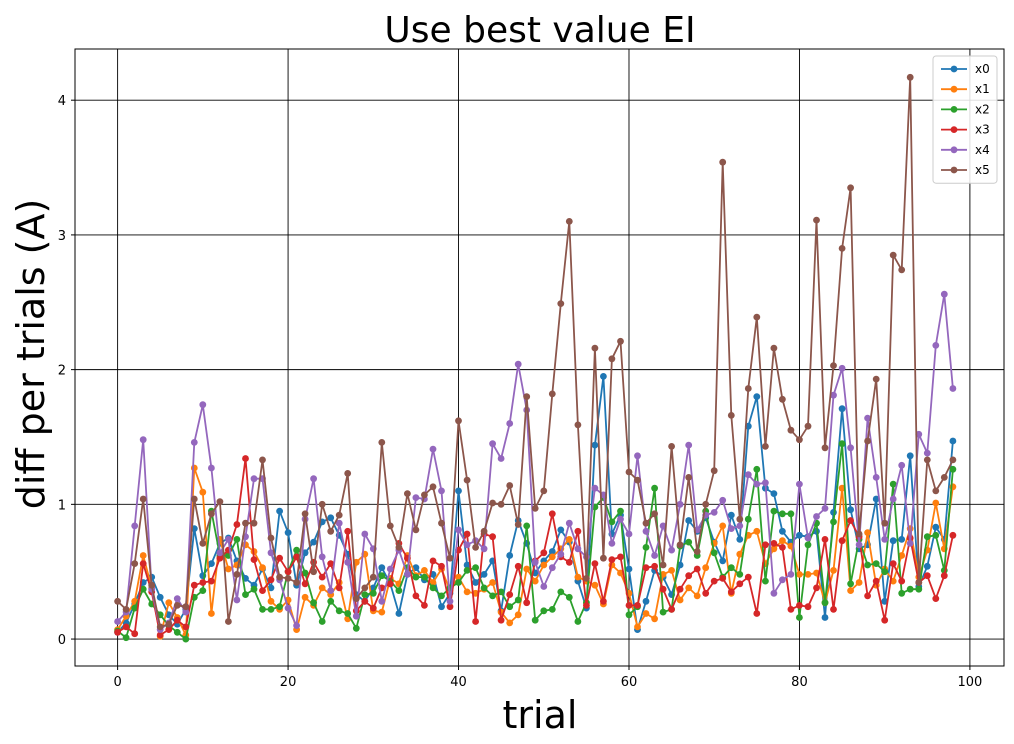 This screenshot has height=744, width=1014. I want to click on y-tick-label: 4, so click(62, 101).